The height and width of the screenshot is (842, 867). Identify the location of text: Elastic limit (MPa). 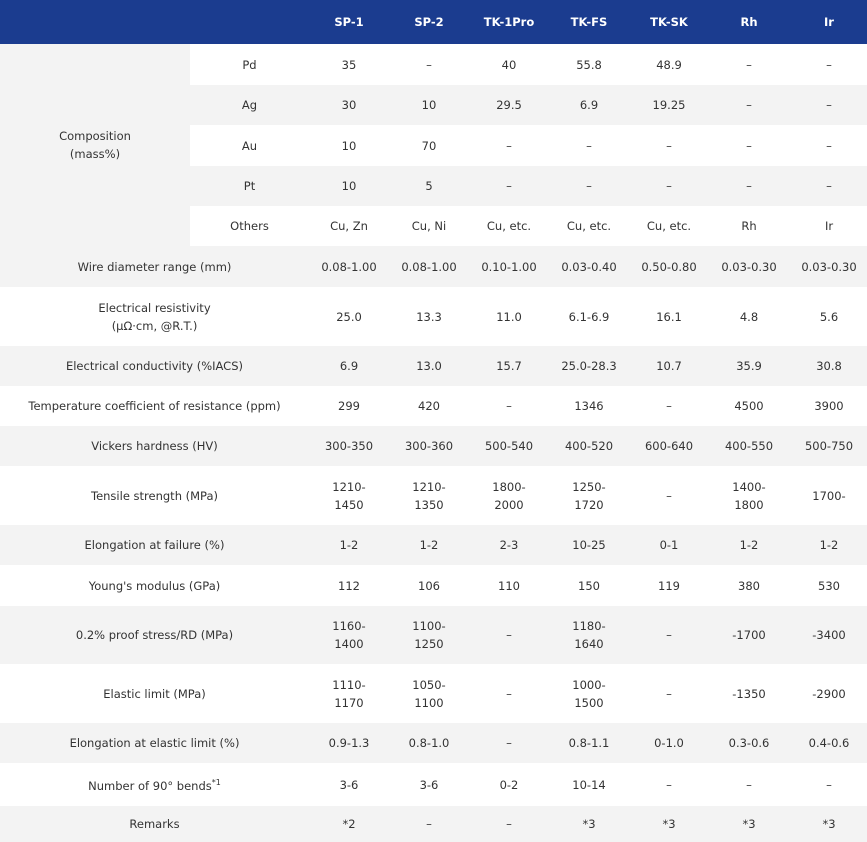
(154, 693).